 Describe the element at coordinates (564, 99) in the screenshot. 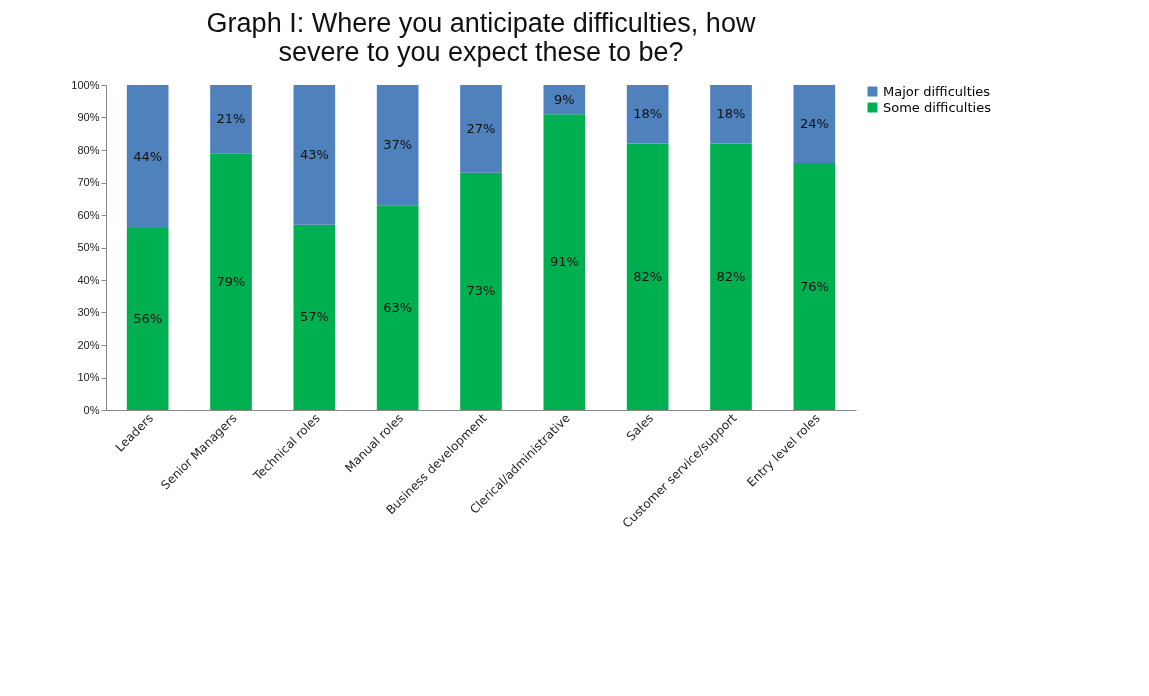

I see `data-label: 9%` at that location.